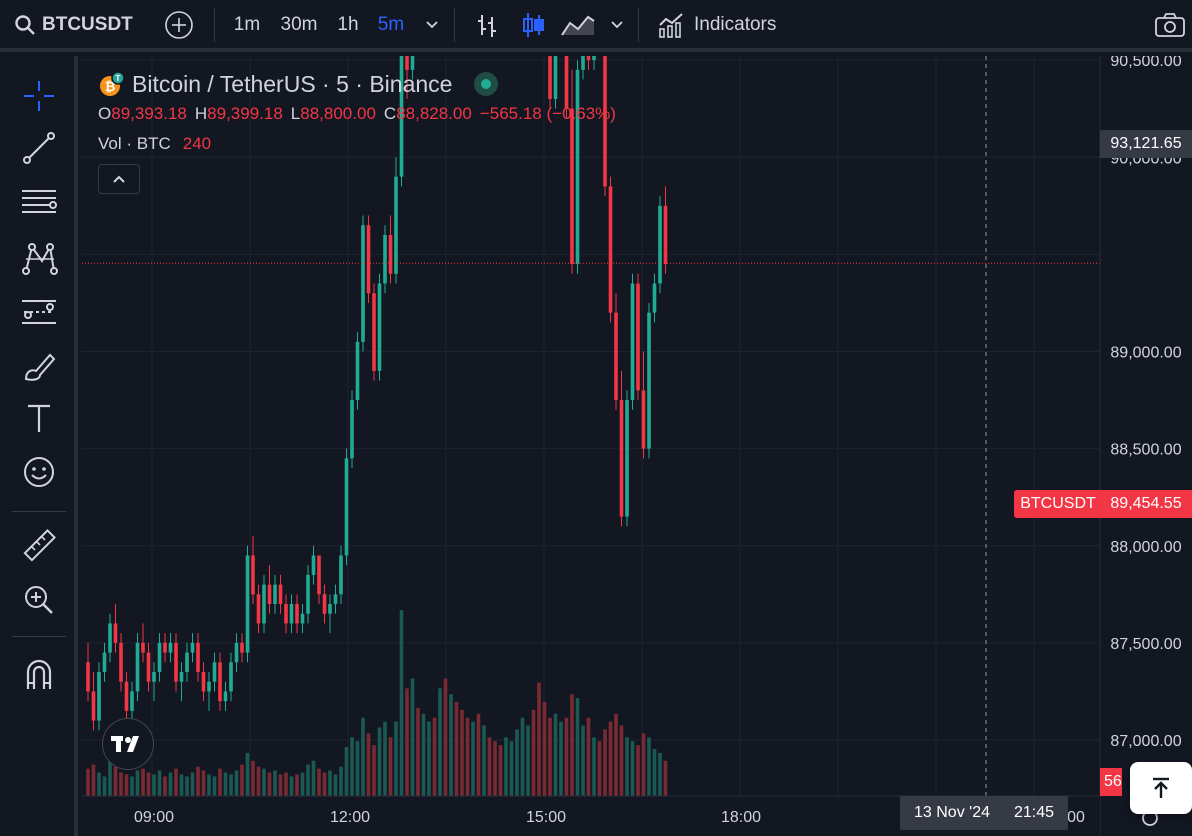  Describe the element at coordinates (1146, 504) in the screenshot. I see `last-price-label: 89,454.55` at that location.